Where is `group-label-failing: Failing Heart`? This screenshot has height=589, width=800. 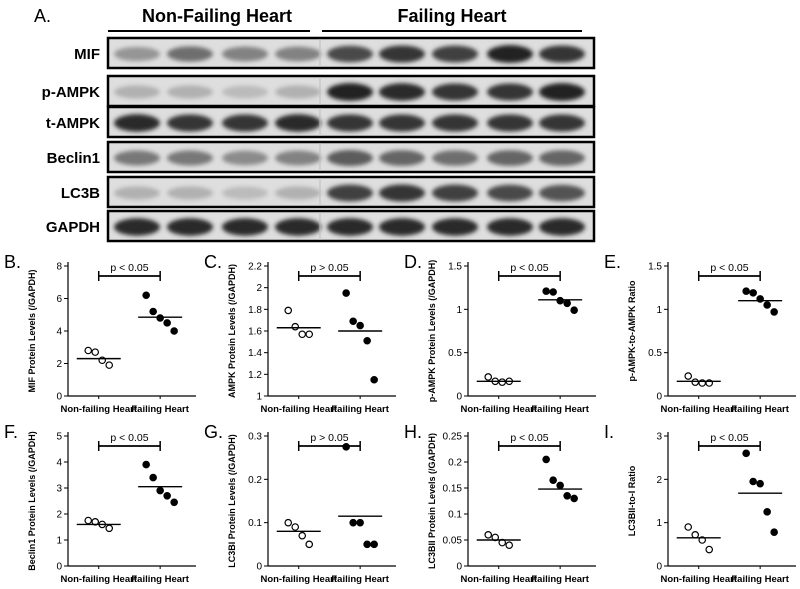 group-label-failing: Failing Heart is located at coordinates (451, 16).